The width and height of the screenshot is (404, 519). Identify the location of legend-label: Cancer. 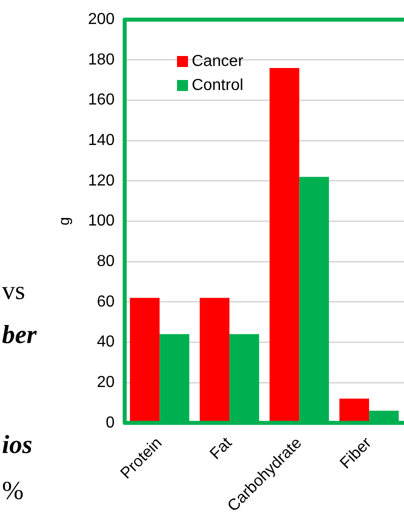
(218, 62).